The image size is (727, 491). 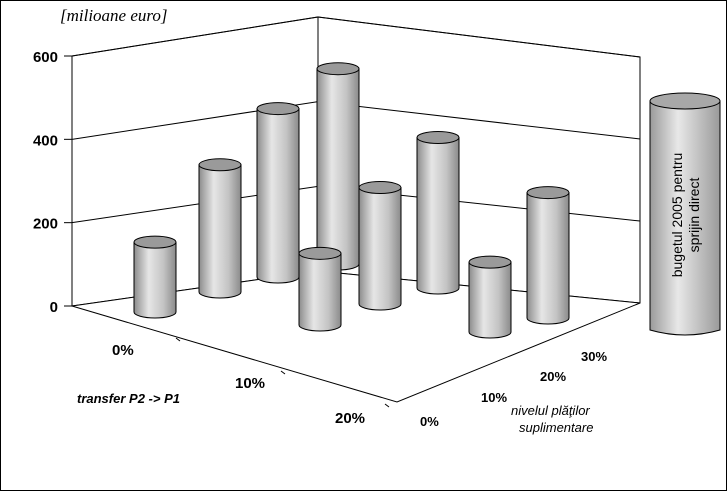 What do you see at coordinates (677, 215) in the screenshot?
I see `legend-text-line1: bugetul 2005 pentru` at bounding box center [677, 215].